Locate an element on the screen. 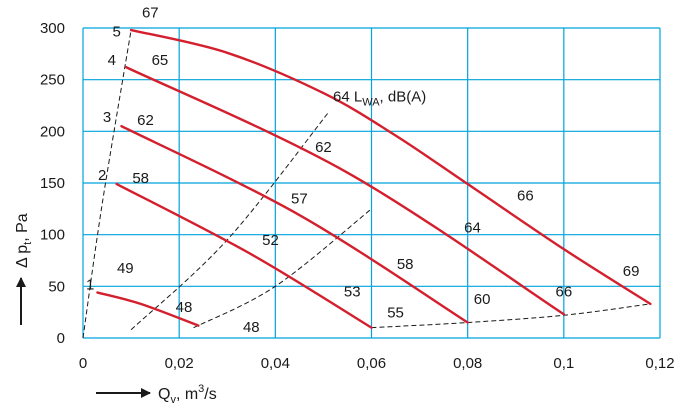  x-tick-label: 0,06 is located at coordinates (371, 363).